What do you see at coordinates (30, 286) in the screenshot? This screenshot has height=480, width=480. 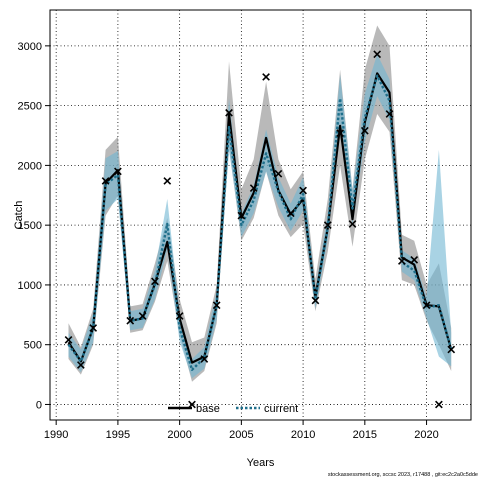 I see `y-tick-label-1000: 1000` at bounding box center [30, 286].